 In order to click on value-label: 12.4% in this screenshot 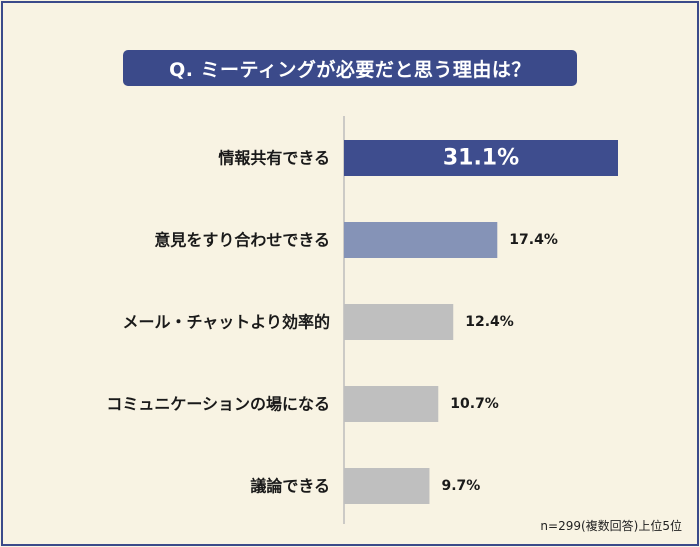, I will do `click(489, 322)`.